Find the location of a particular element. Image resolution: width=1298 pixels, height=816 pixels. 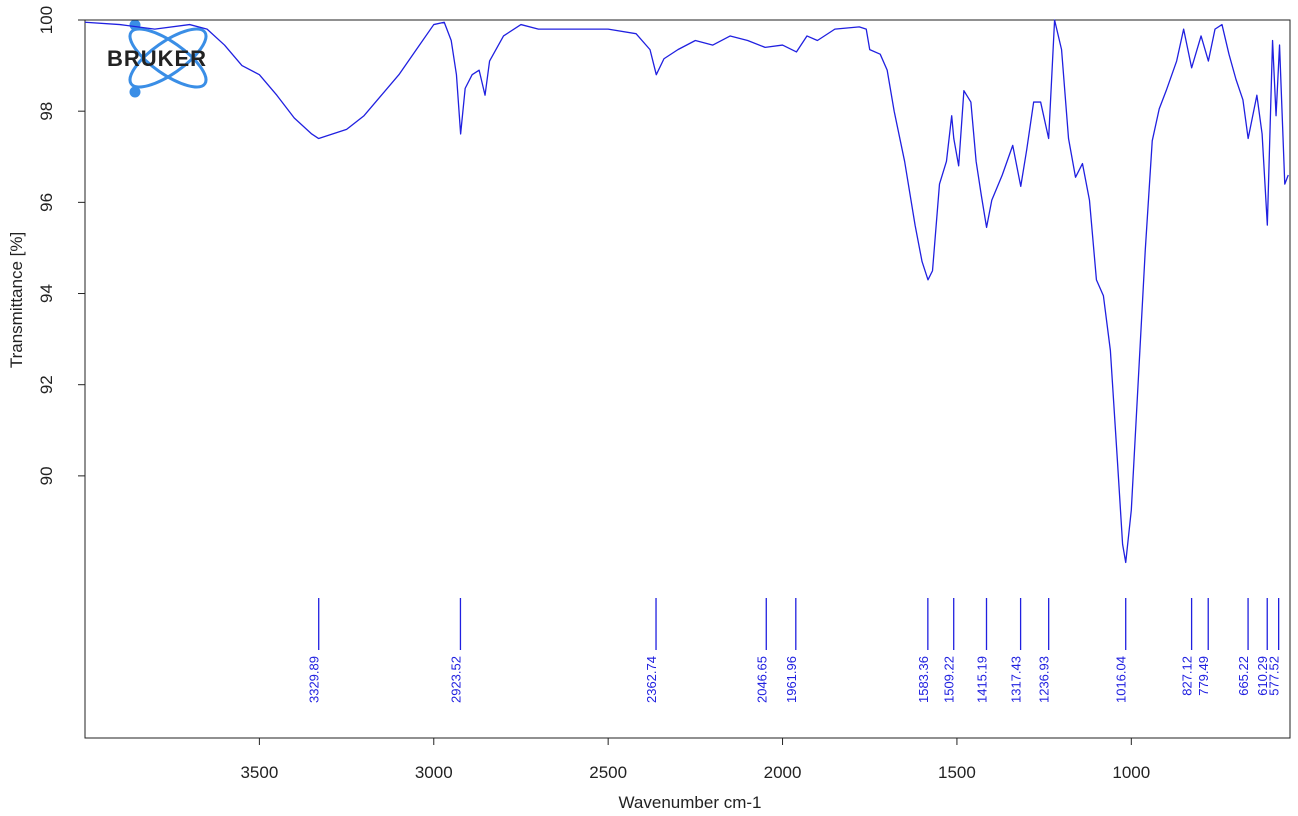

x-tick-label: 3000 is located at coordinates (434, 772).